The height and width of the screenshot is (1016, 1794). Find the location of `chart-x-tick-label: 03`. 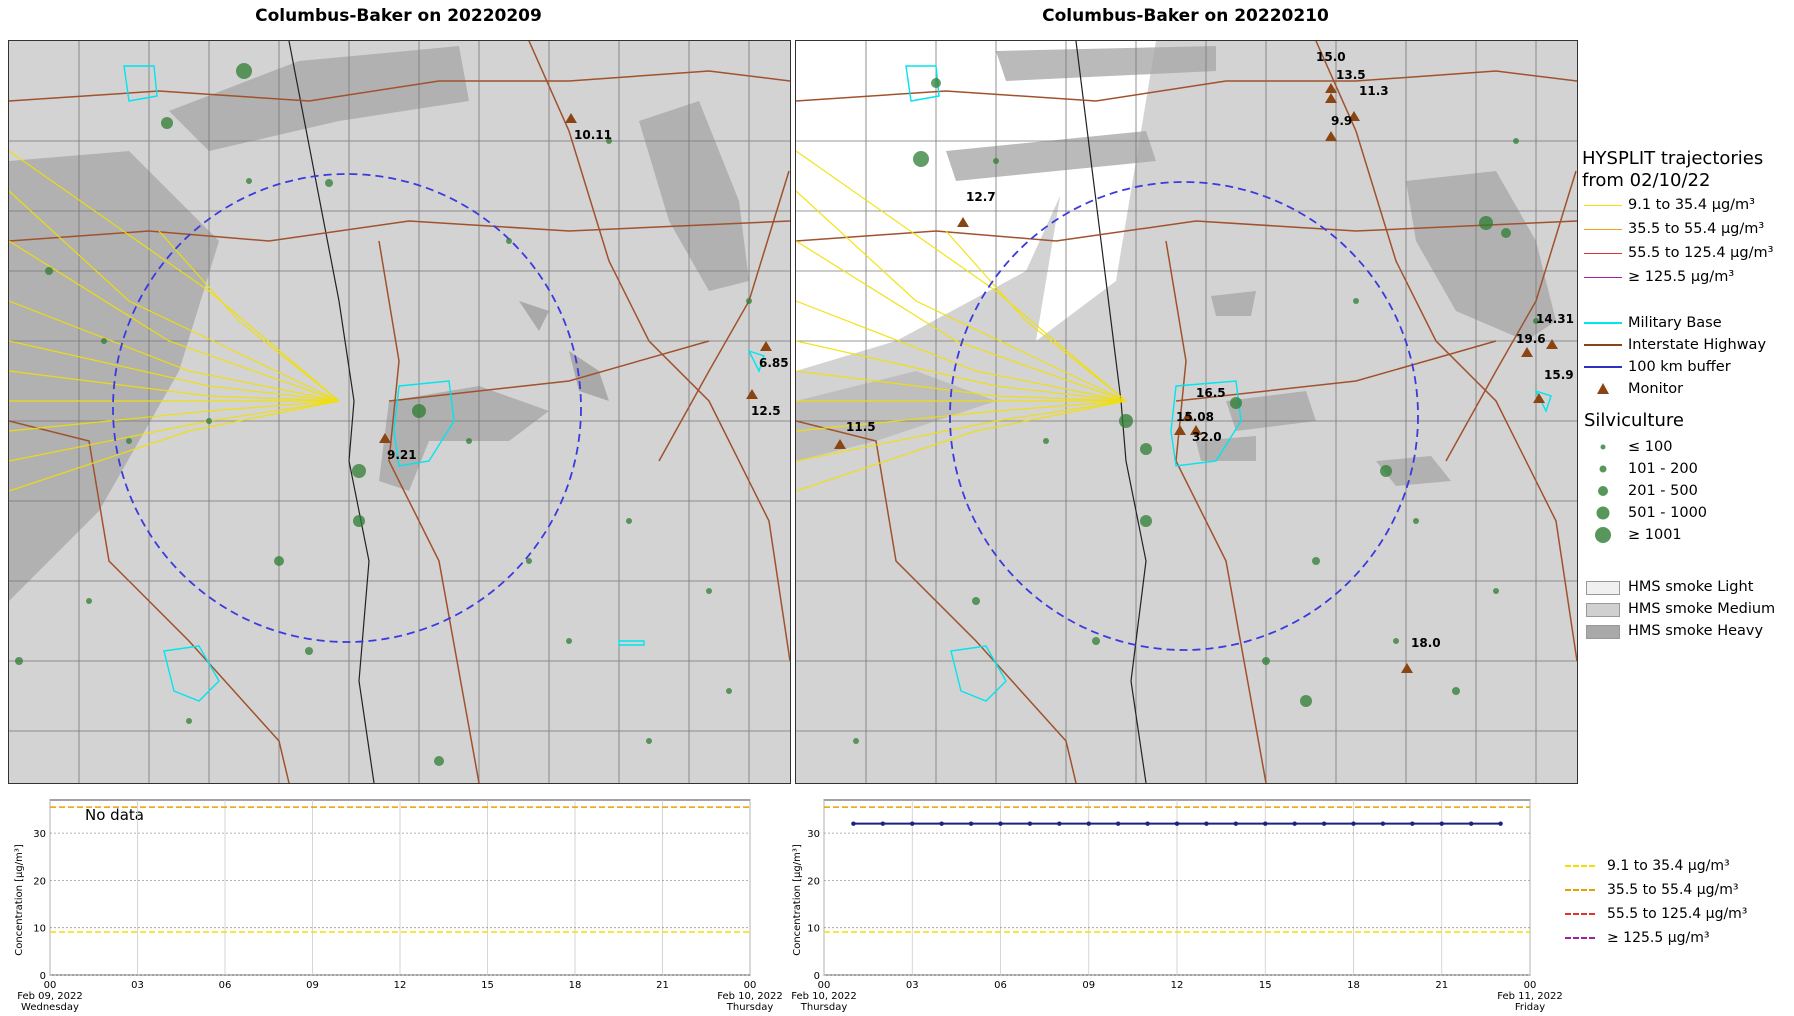

chart-x-tick-label: 03 is located at coordinates (137, 985).